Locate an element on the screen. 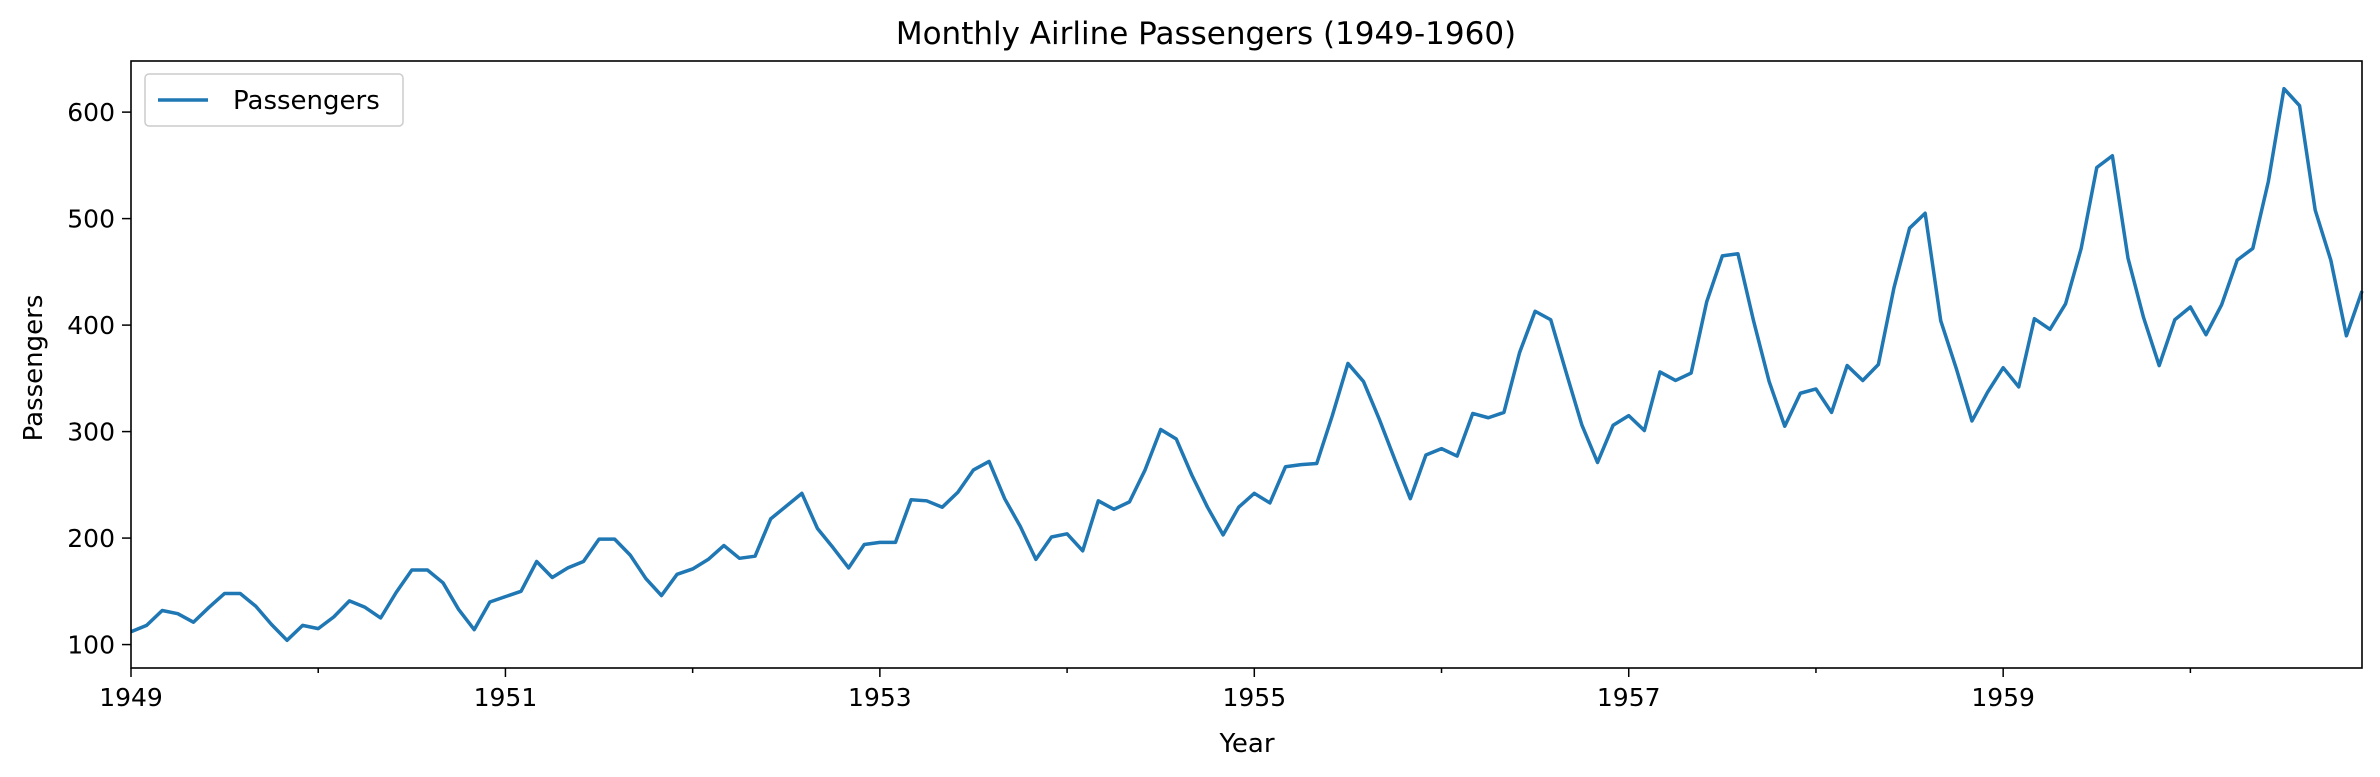 The height and width of the screenshot is (777, 2380). x-tick-label: 1955 is located at coordinates (1254, 697).